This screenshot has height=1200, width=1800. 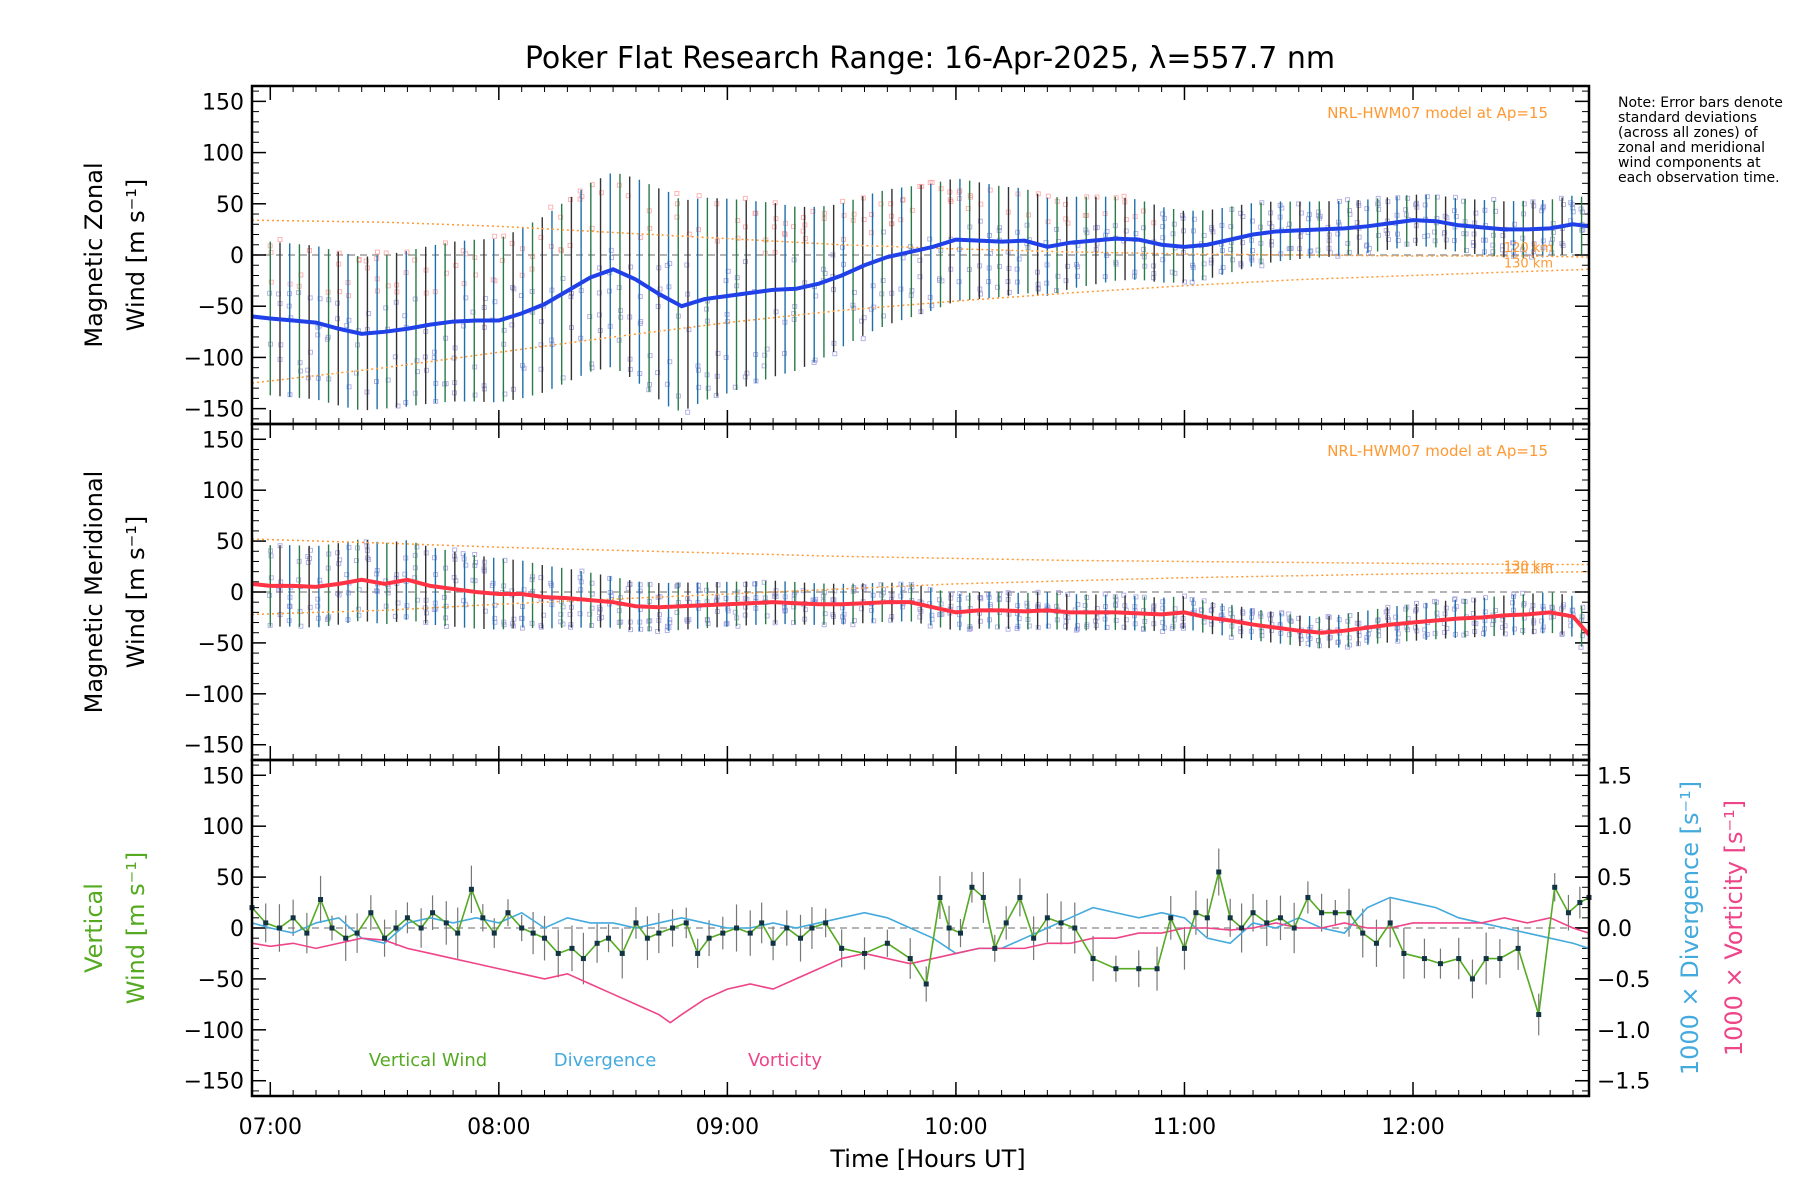 What do you see at coordinates (921, 607) in the screenshot?
I see `mean-wind-line` at bounding box center [921, 607].